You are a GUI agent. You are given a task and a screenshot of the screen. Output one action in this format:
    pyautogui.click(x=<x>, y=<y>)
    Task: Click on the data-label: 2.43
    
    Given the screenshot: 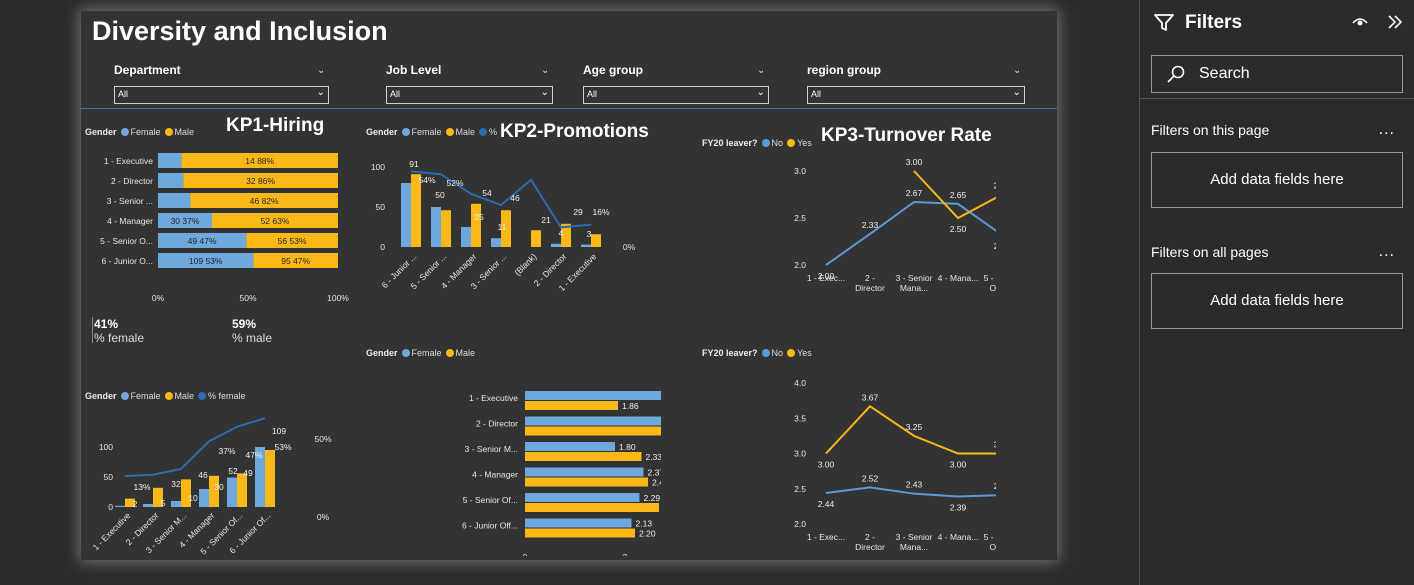 What is the action you would take?
    pyautogui.click(x=914, y=485)
    